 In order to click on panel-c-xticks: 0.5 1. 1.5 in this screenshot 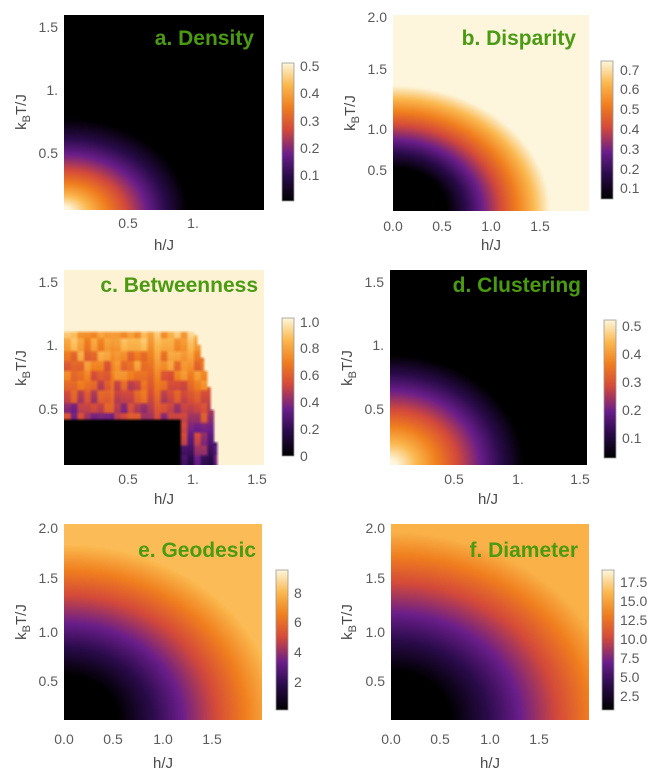, I will do `click(192, 479)`.